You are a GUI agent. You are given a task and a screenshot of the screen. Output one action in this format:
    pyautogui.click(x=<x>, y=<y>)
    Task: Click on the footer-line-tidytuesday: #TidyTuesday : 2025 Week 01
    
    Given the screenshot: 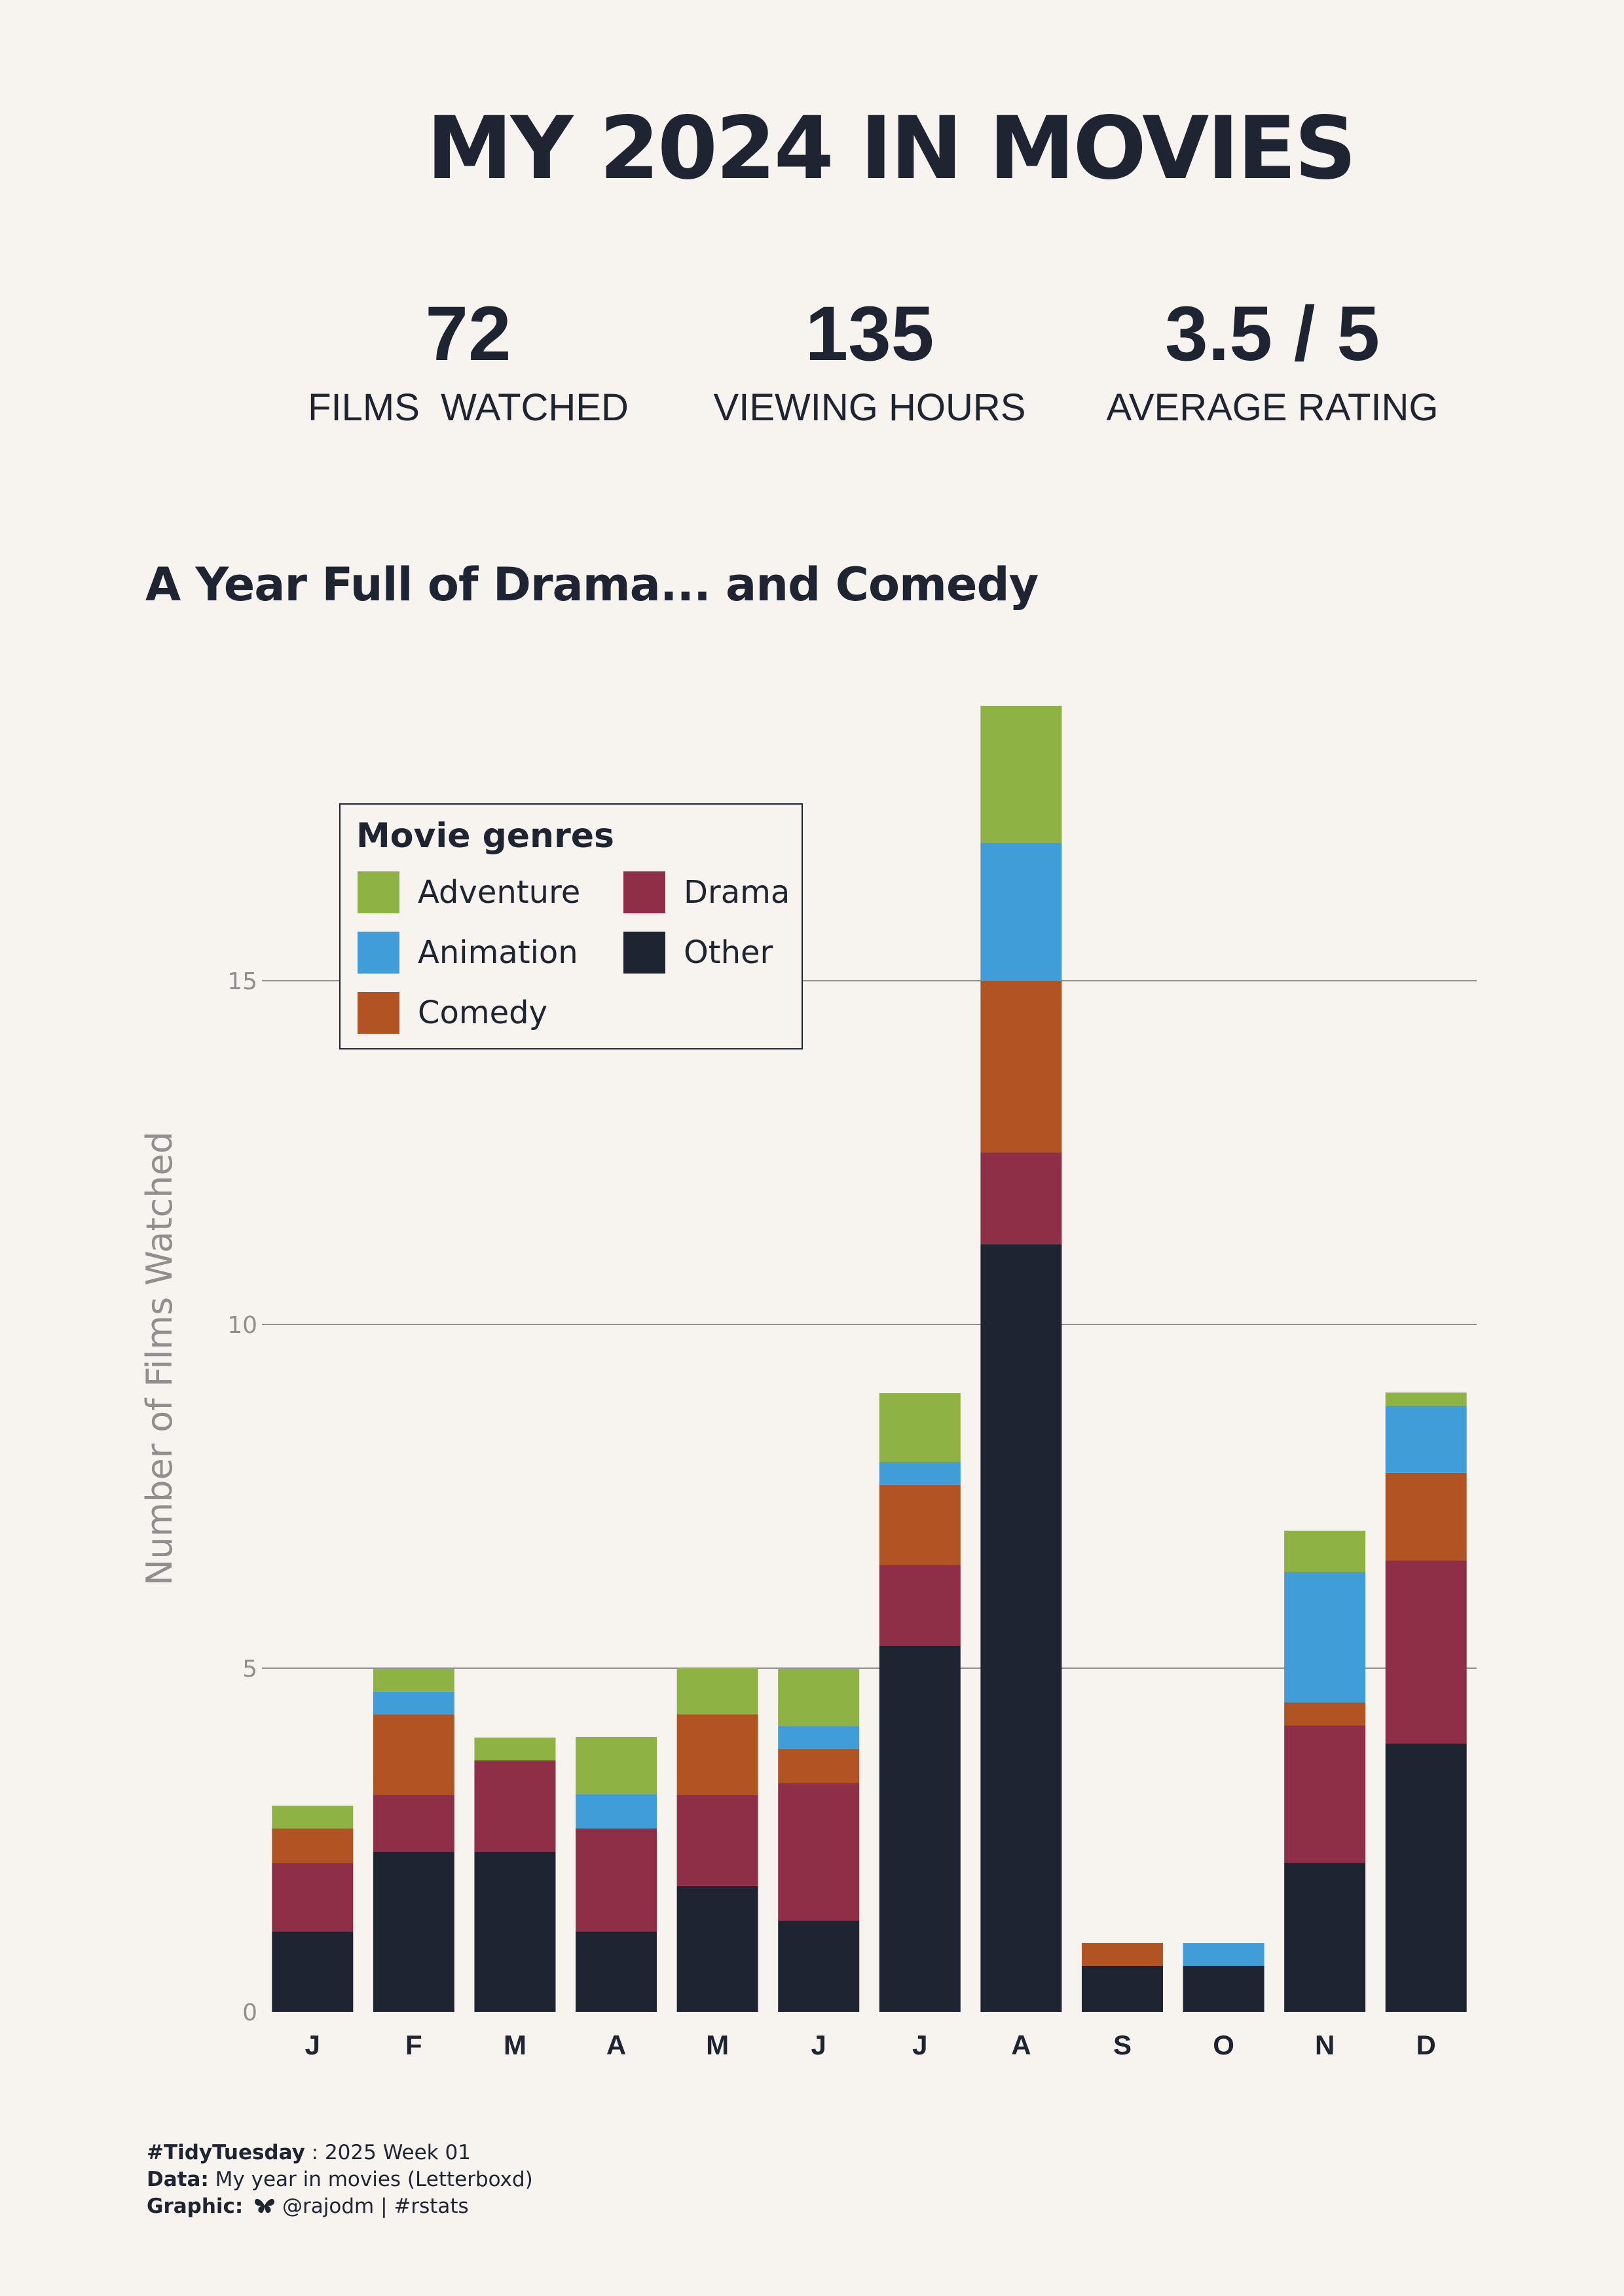 What is the action you would take?
    pyautogui.click(x=340, y=2153)
    